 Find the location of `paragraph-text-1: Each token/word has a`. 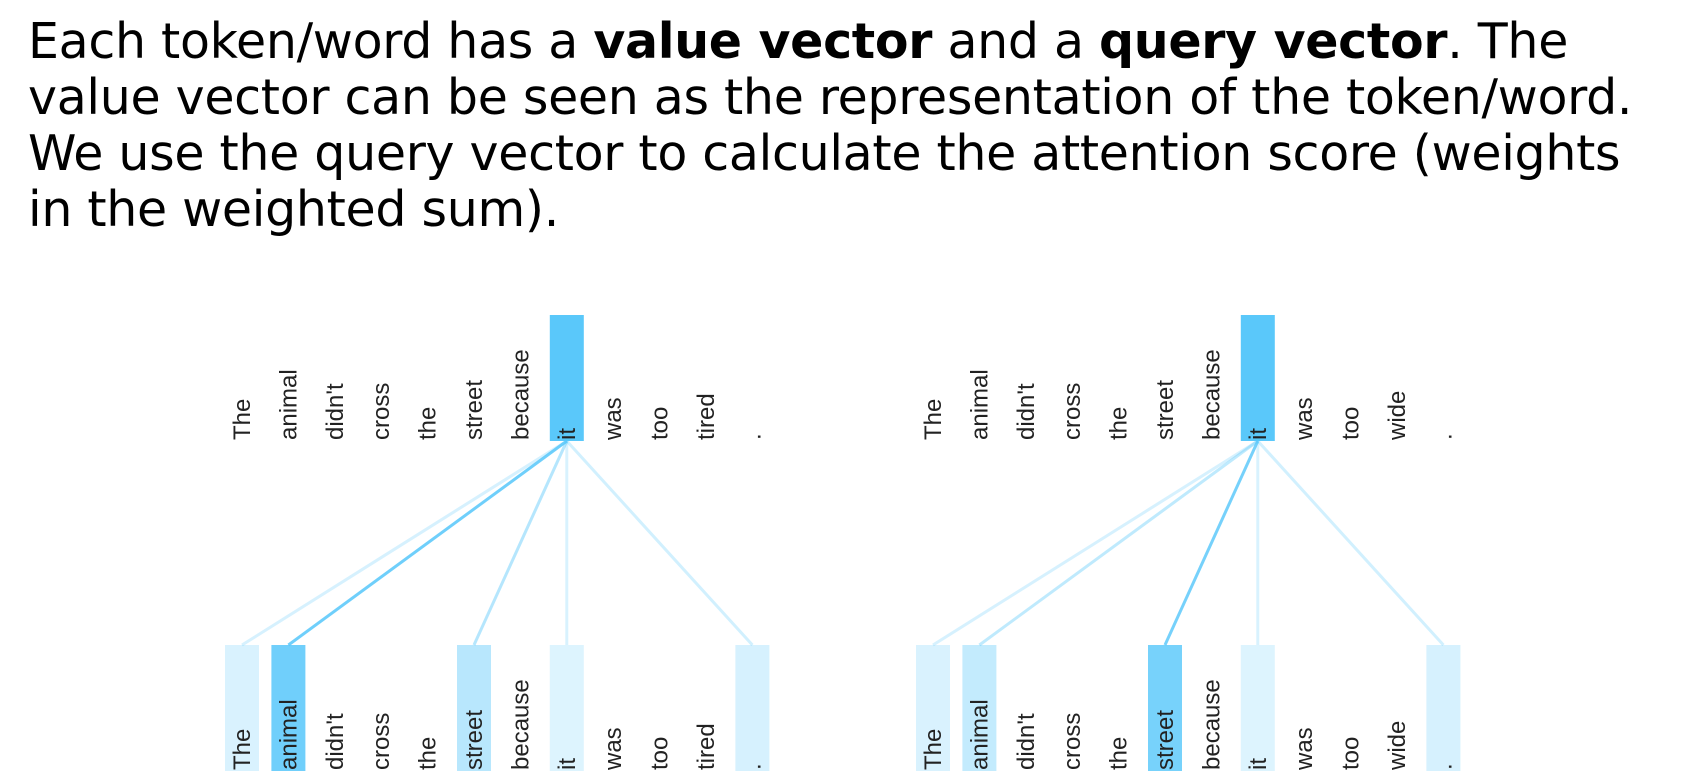

paragraph-text-1: Each token/word has a is located at coordinates (311, 41).